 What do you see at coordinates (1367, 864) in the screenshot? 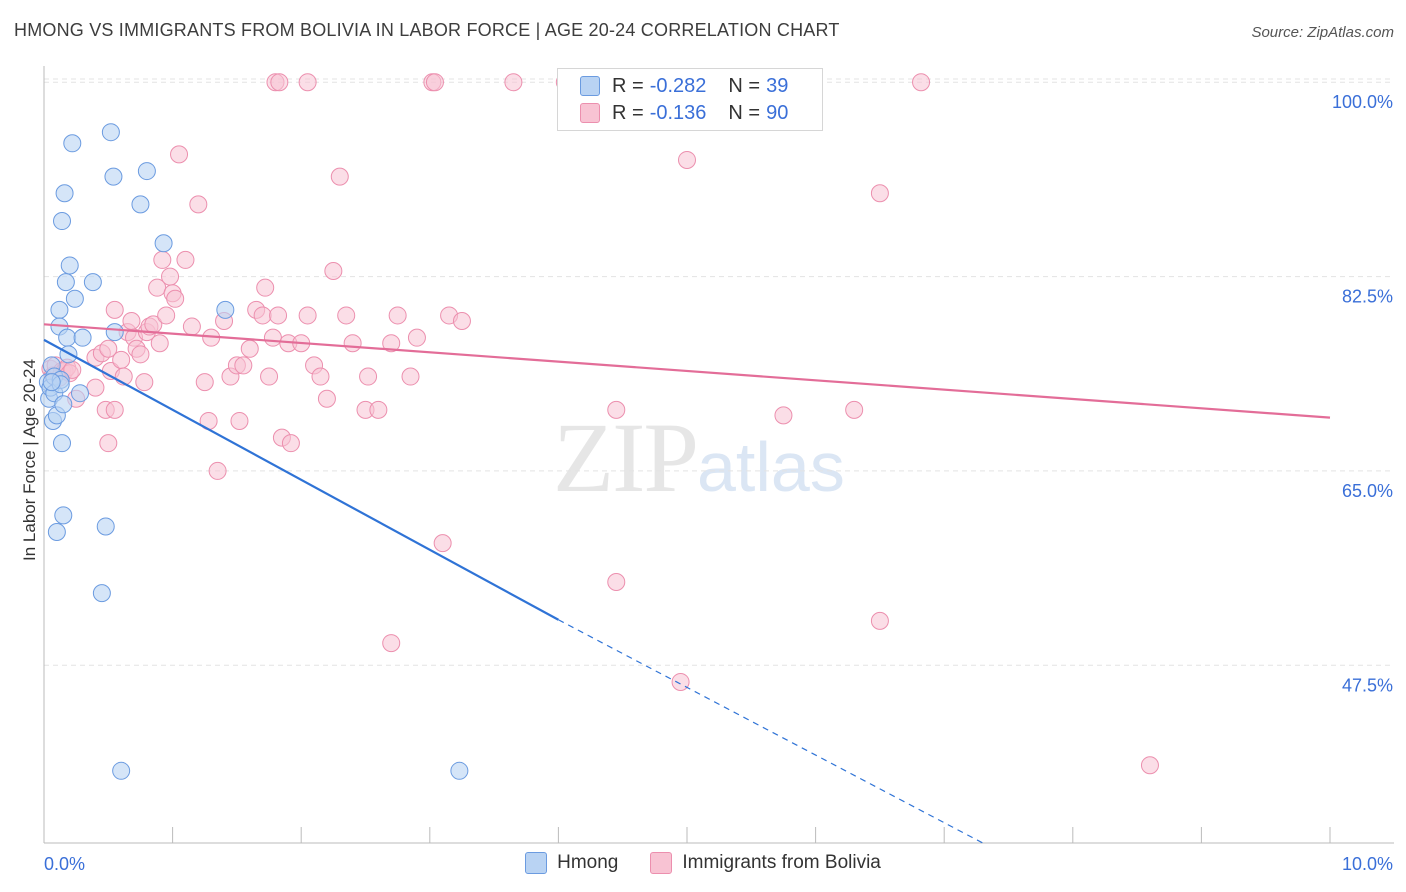
I see `x-tick-label: 10.0%` at bounding box center [1367, 864].